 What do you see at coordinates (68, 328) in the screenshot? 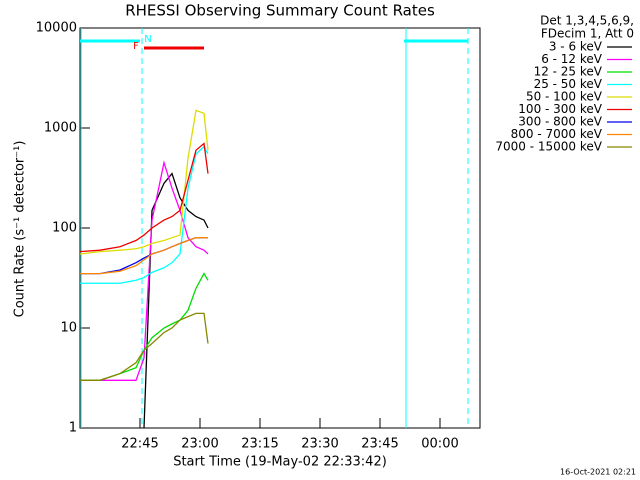
I see `y-tick-label: 10` at bounding box center [68, 328].